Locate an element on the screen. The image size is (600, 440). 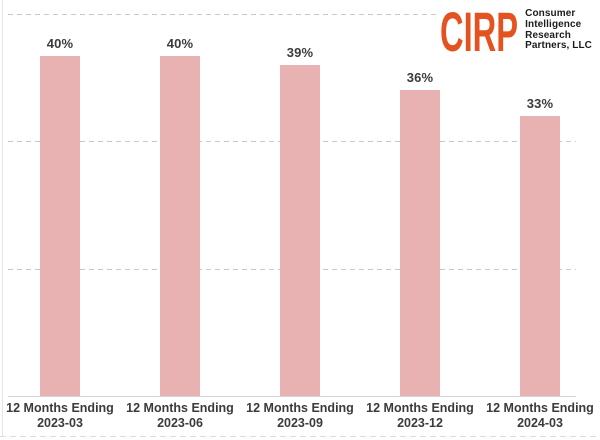
x-axis-label: 12 Months Ending 2023-09 is located at coordinates (300, 415).